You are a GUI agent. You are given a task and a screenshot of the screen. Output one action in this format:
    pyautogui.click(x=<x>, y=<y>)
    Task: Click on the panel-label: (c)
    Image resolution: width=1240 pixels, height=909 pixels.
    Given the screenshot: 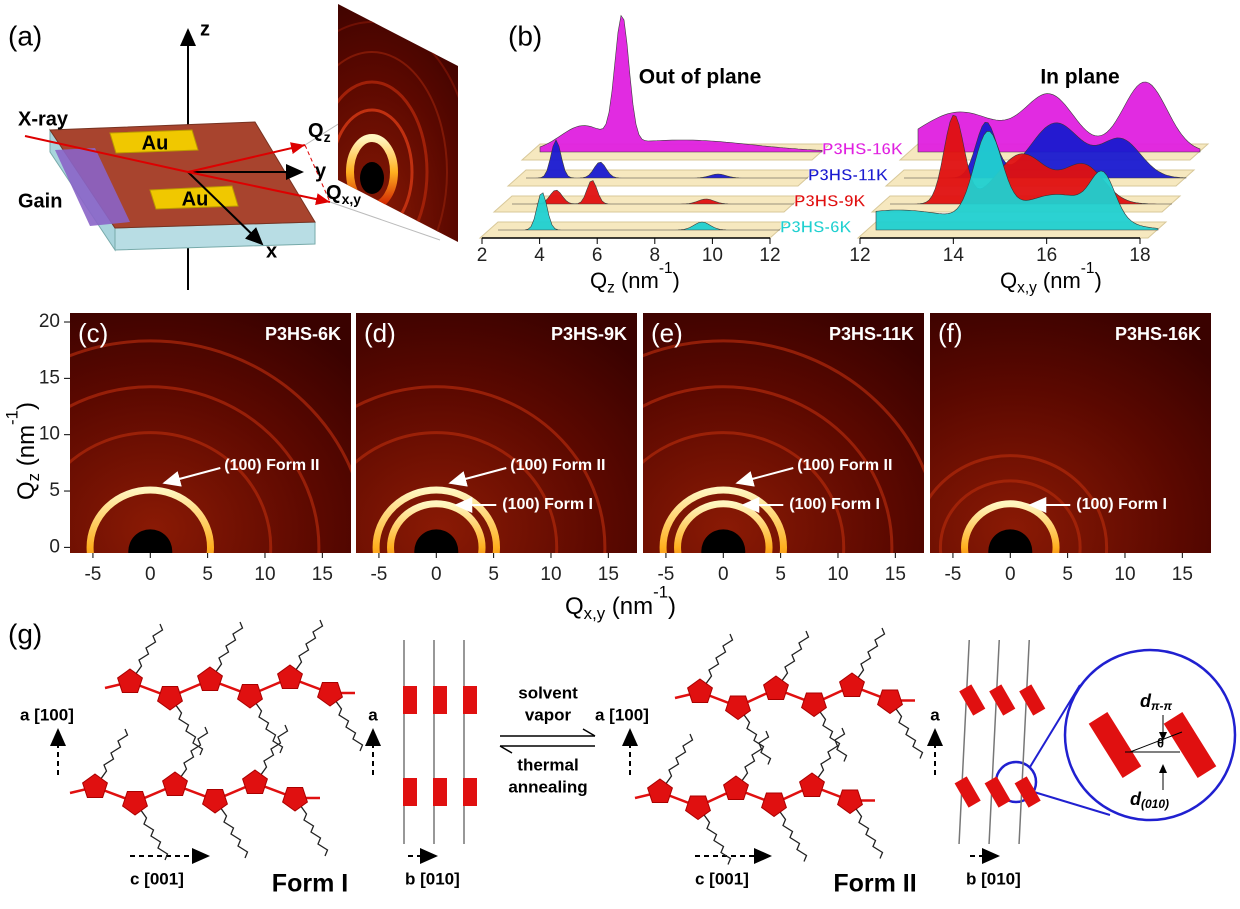 What is the action you would take?
    pyautogui.click(x=93, y=333)
    